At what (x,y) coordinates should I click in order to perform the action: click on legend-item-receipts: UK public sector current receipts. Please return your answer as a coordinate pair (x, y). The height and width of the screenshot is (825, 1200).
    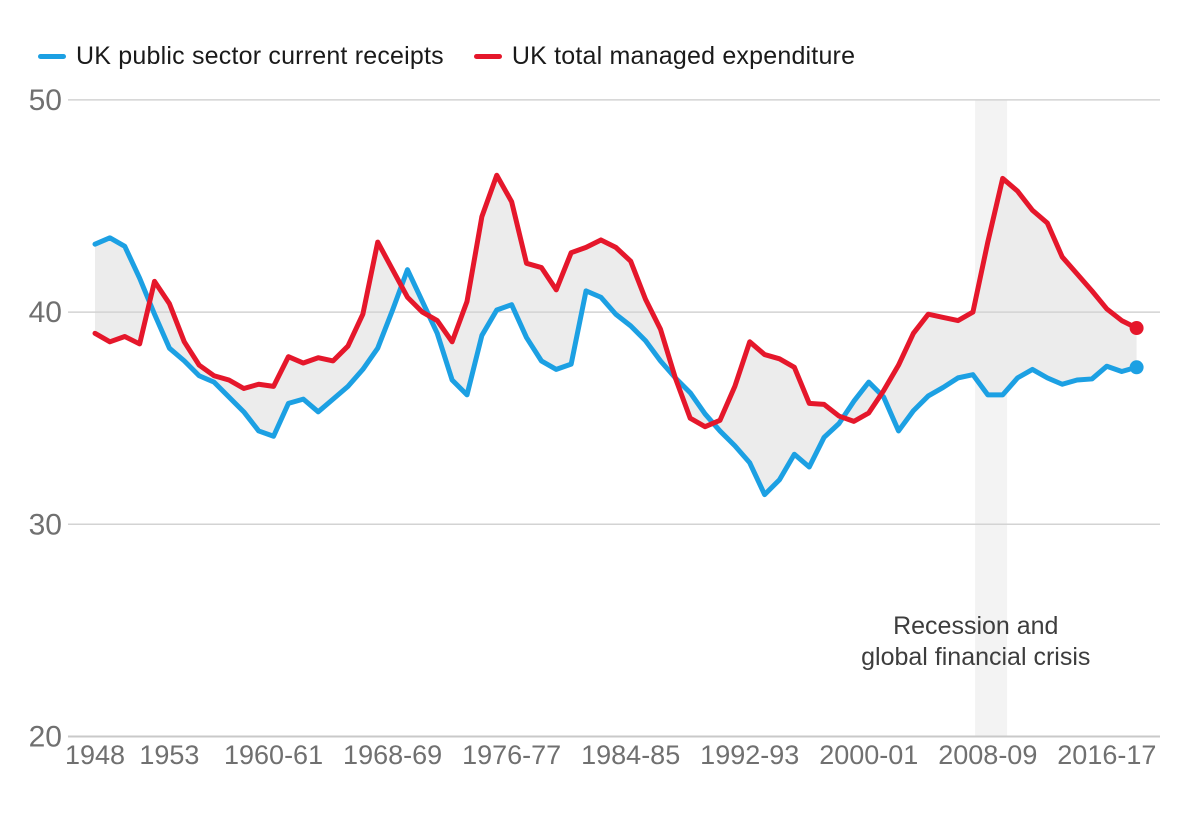
    Looking at the image, I should click on (241, 56).